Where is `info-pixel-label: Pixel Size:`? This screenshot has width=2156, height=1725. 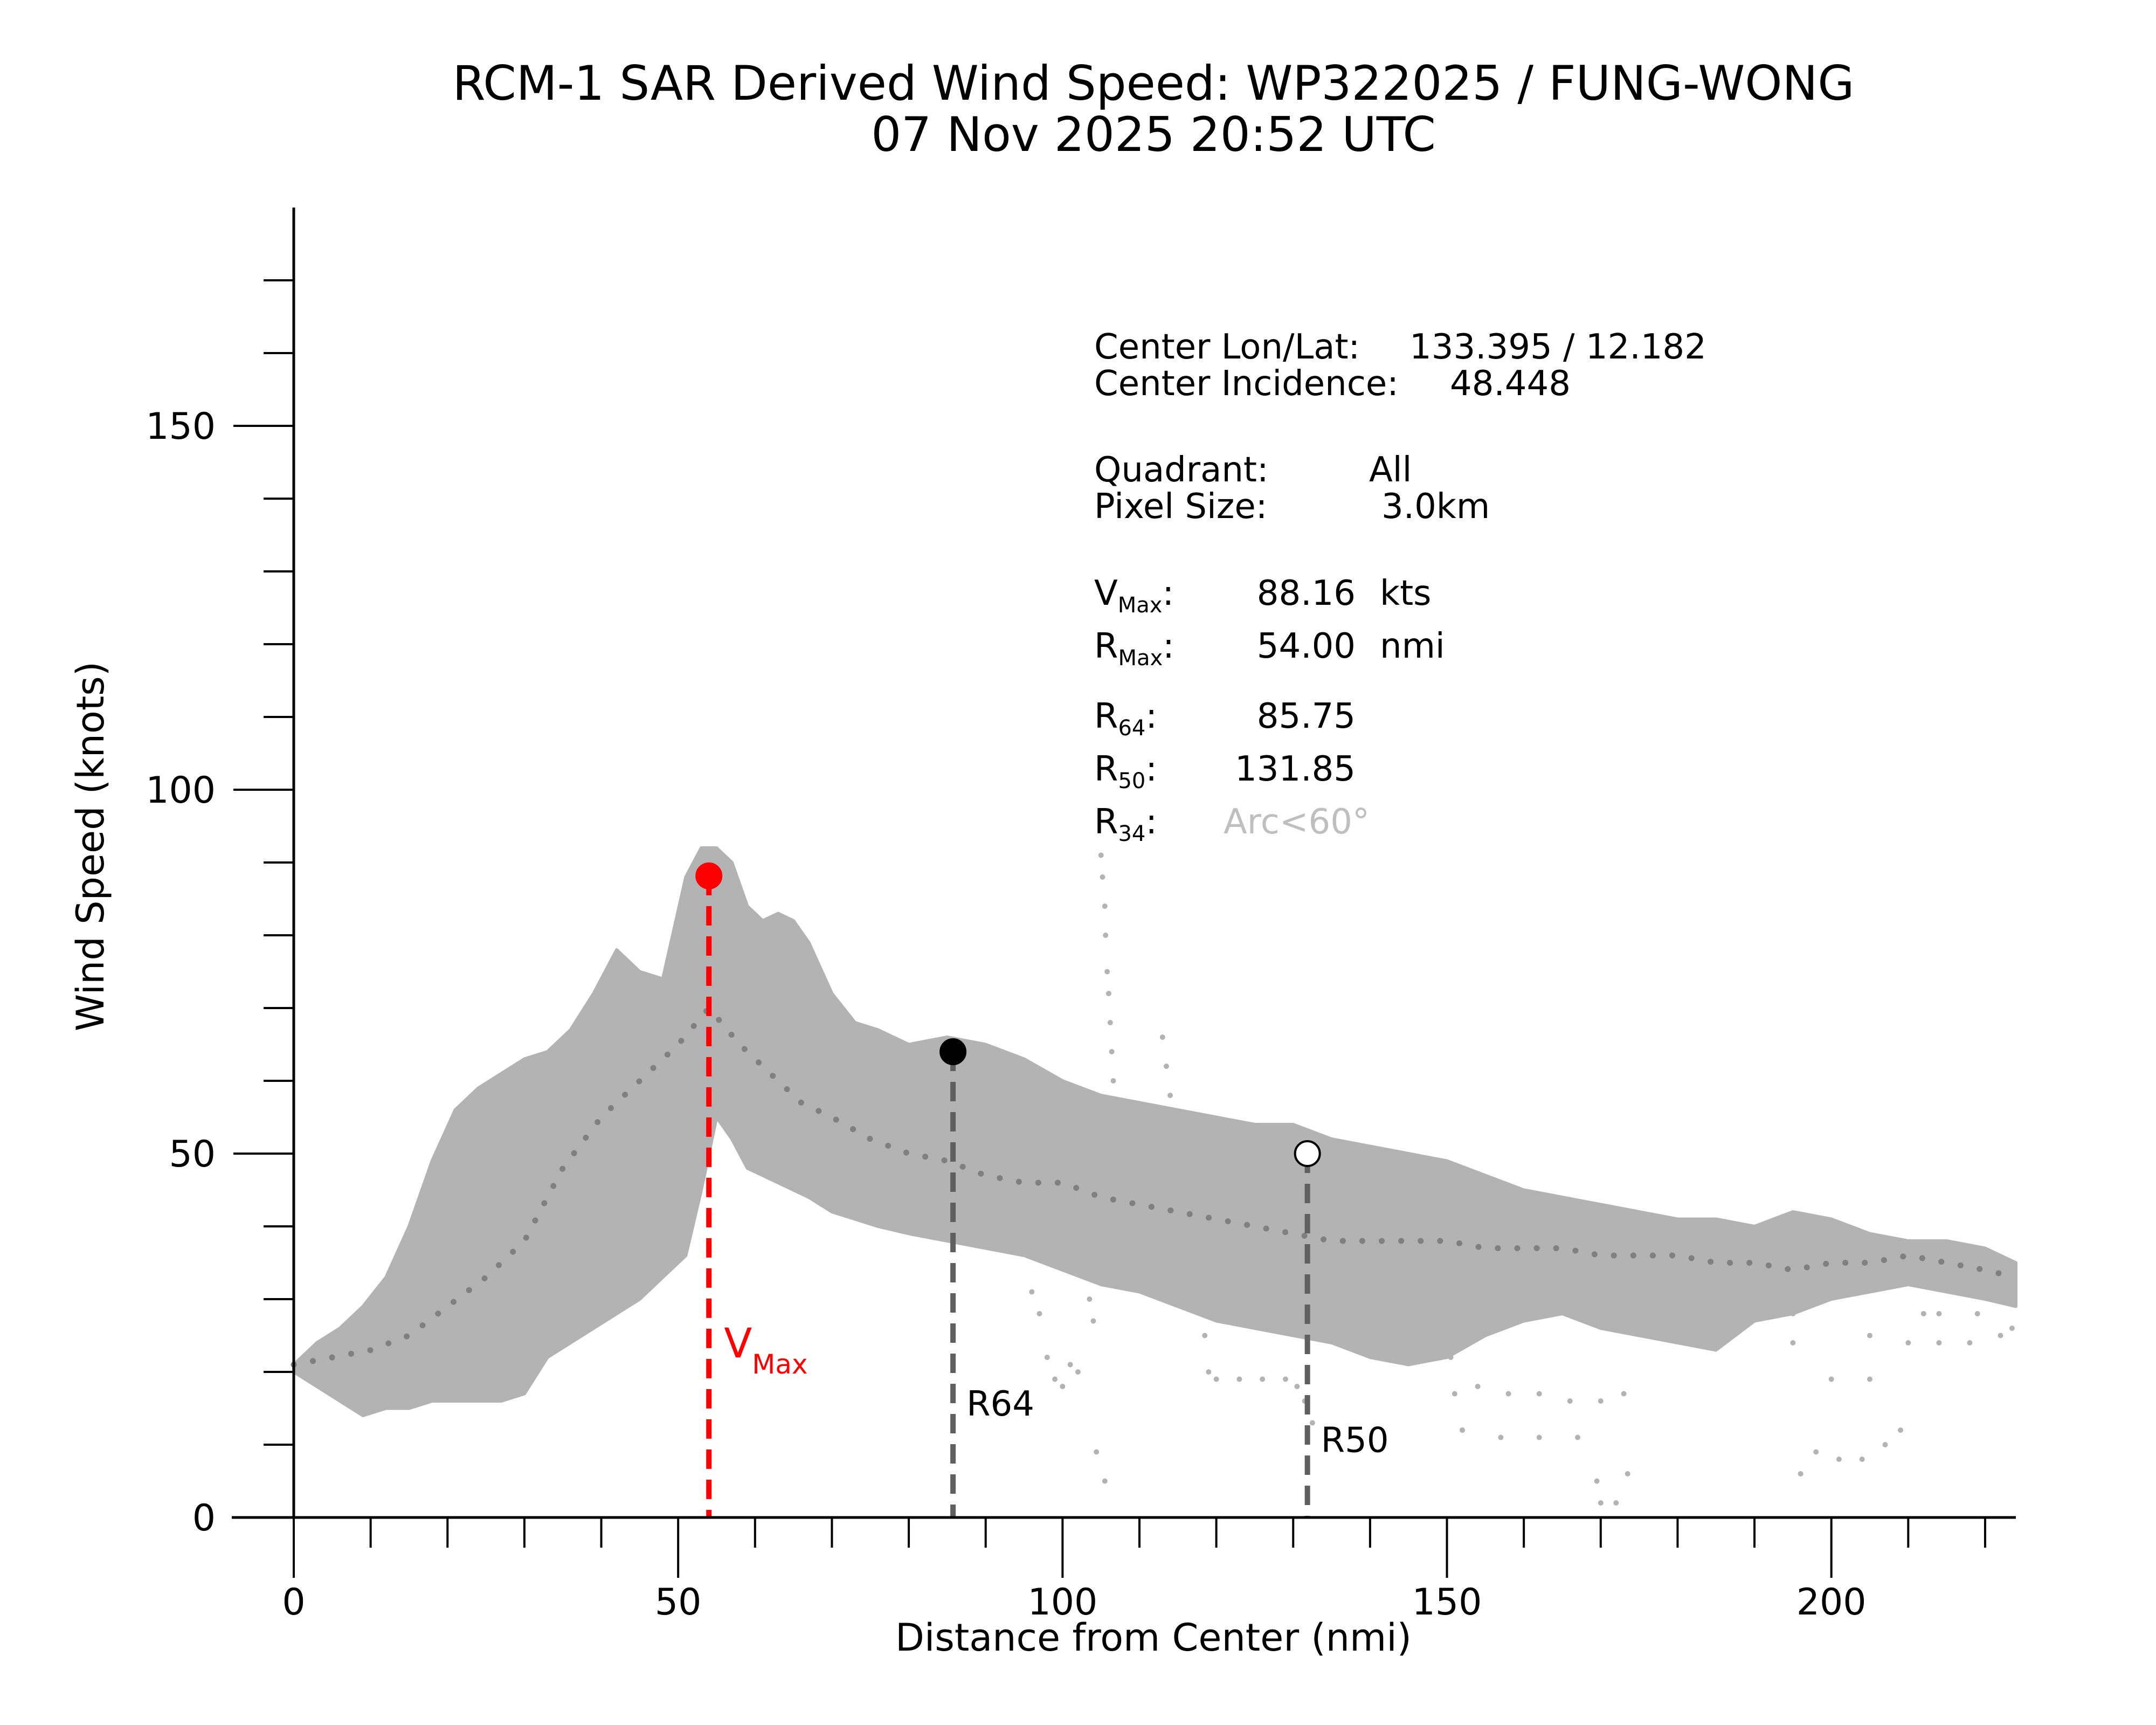 info-pixel-label: Pixel Size: is located at coordinates (1180, 507).